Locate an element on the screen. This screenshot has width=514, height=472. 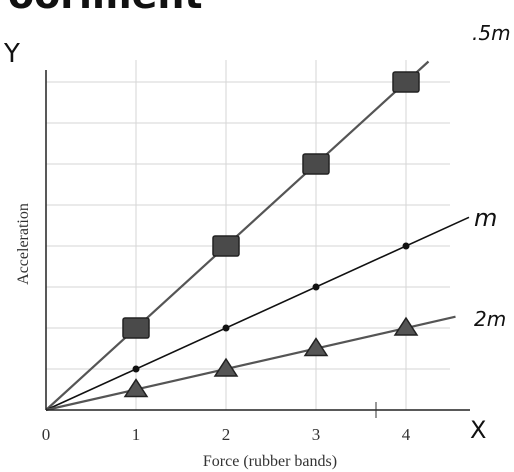
x-tick-label: 4 is located at coordinates (406, 434).